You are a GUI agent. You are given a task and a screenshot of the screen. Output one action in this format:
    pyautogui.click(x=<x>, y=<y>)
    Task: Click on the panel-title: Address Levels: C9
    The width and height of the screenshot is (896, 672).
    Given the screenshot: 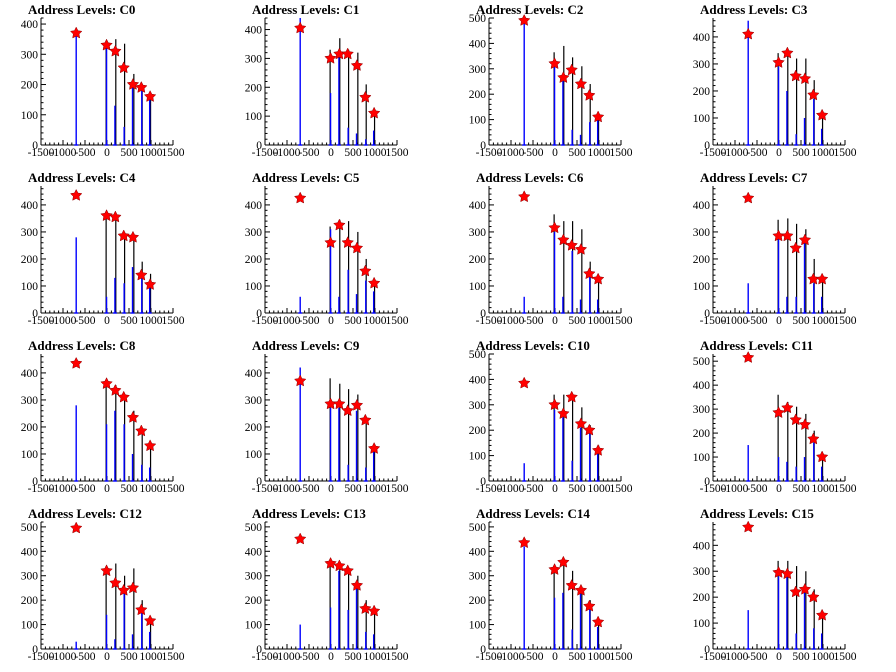 What is the action you would take?
    pyautogui.click(x=306, y=345)
    